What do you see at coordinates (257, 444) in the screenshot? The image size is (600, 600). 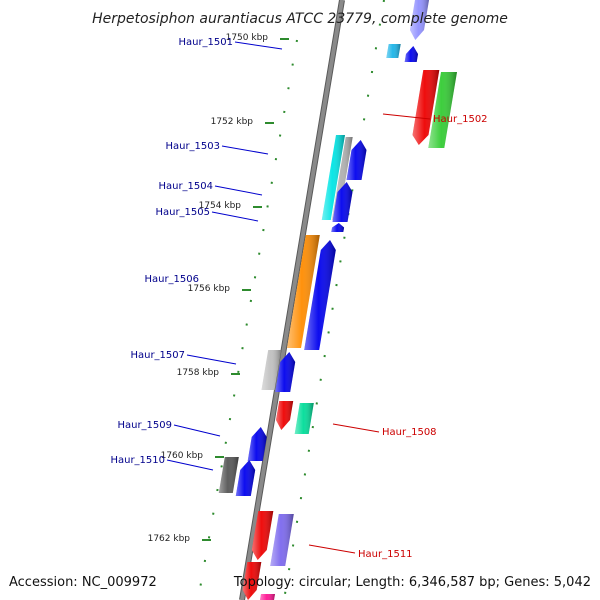 I see `feature-haur-1509-shade` at bounding box center [257, 444].